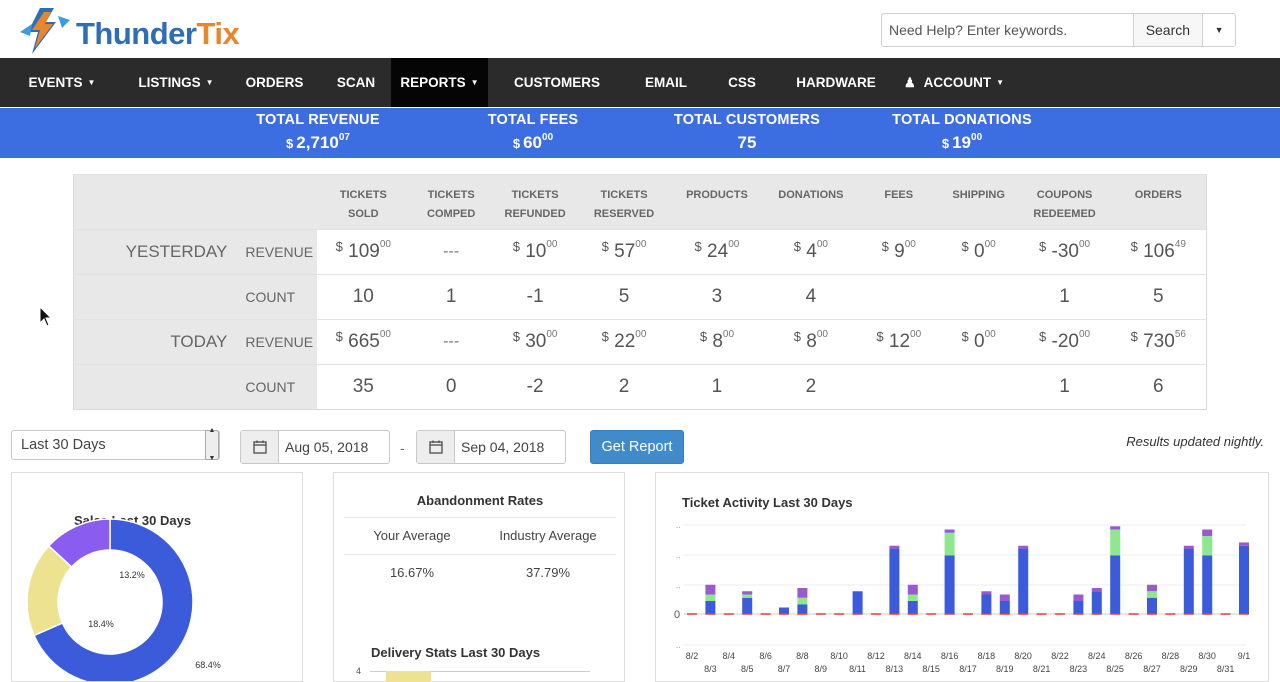 The height and width of the screenshot is (682, 1280). I want to click on cell-value: 24, so click(718, 251).